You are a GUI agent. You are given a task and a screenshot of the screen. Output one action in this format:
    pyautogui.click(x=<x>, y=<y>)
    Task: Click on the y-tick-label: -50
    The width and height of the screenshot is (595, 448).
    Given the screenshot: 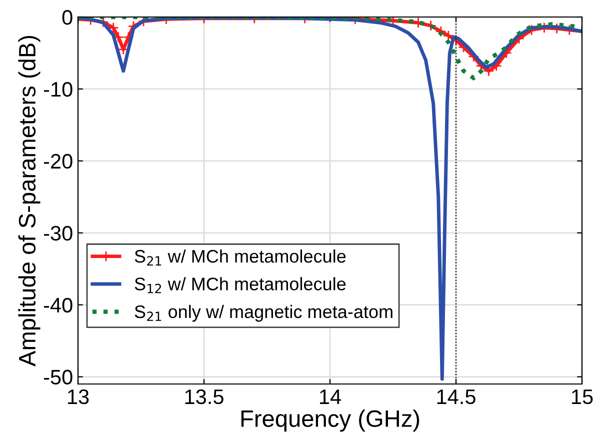 What is the action you would take?
    pyautogui.click(x=58, y=377)
    